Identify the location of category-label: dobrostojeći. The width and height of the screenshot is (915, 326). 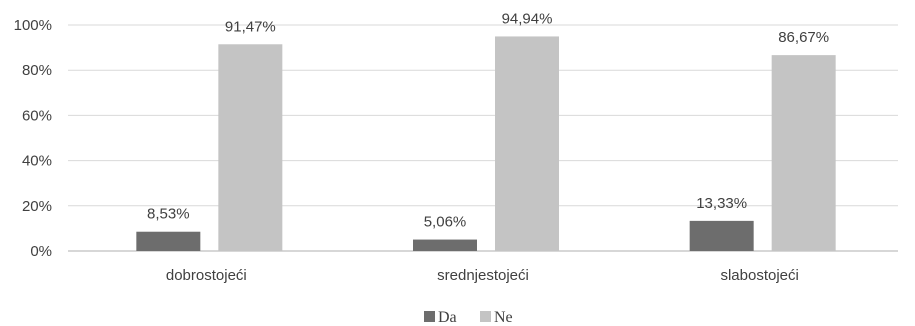
(206, 275).